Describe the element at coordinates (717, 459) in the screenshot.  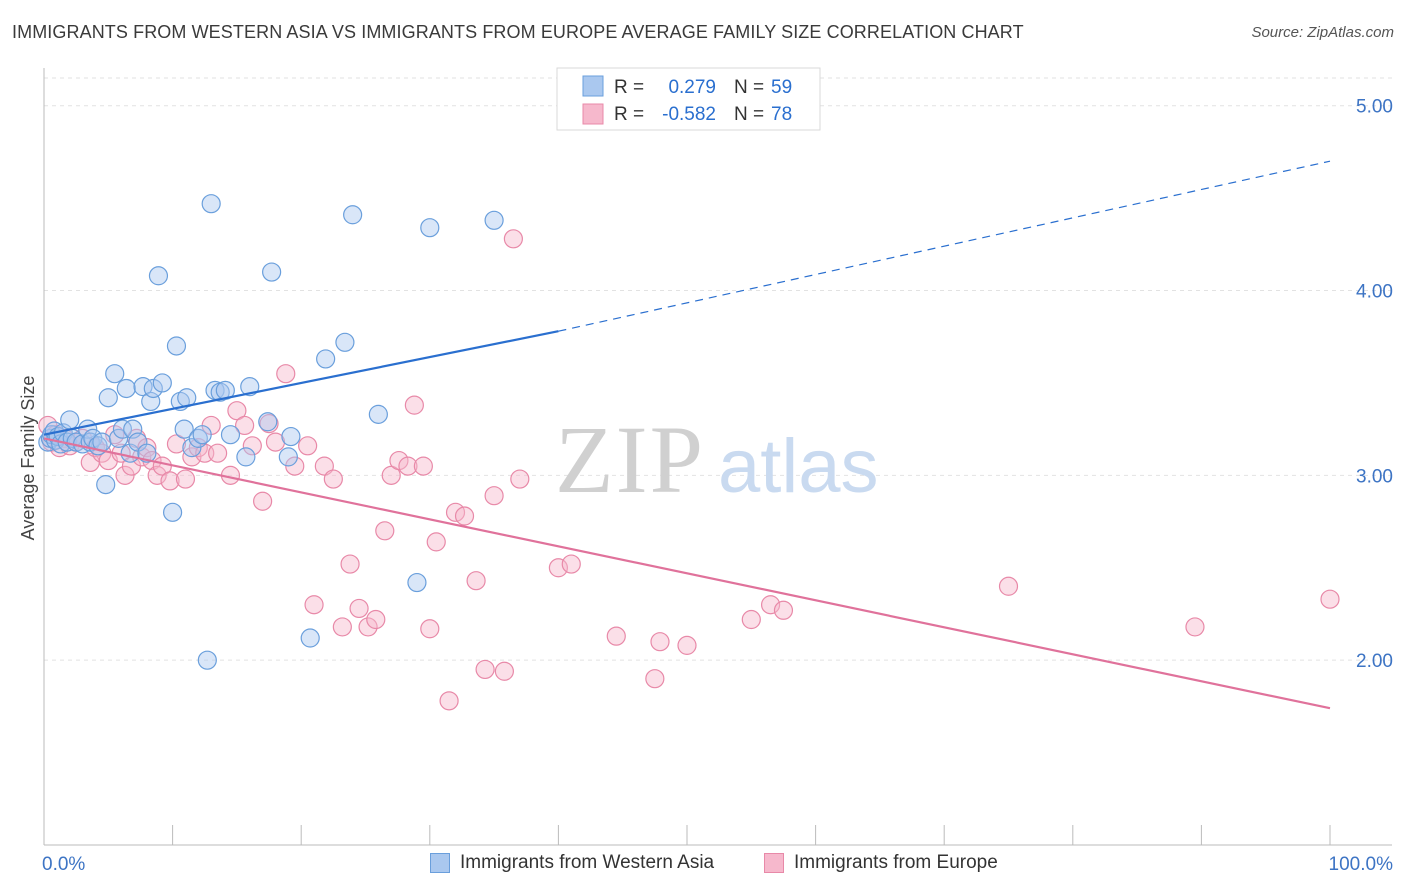
I see `watermark: ZIP atlas` at that location.